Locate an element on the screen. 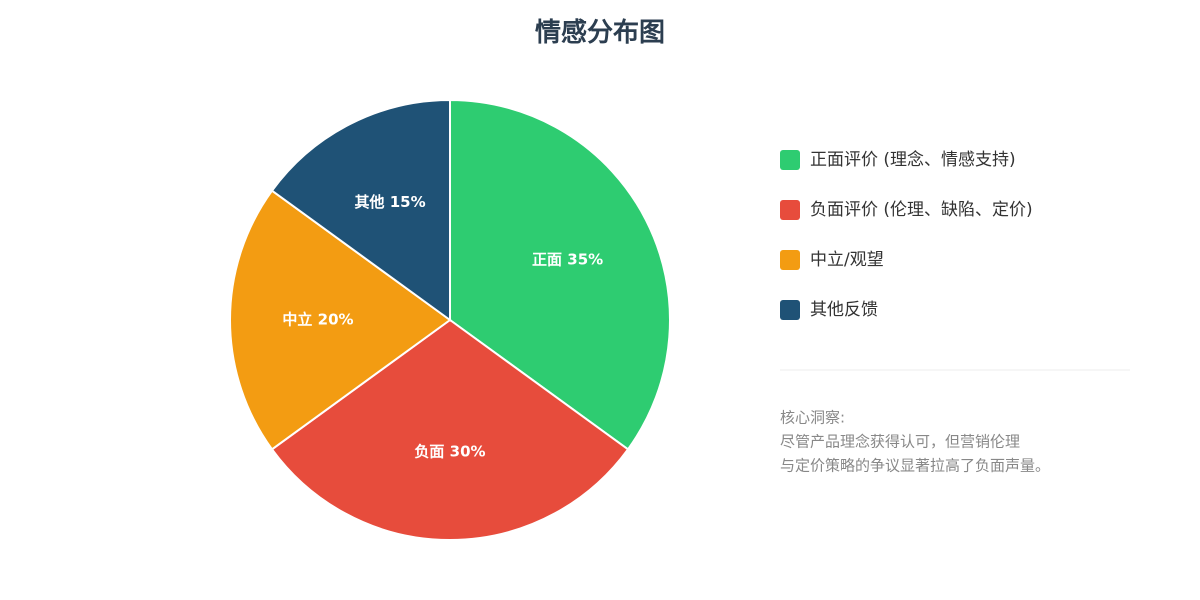  slice-label: 其他 15% is located at coordinates (390, 202).